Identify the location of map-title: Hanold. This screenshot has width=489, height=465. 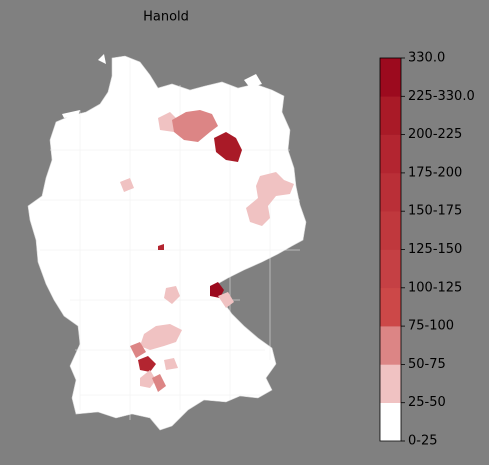
(166, 17).